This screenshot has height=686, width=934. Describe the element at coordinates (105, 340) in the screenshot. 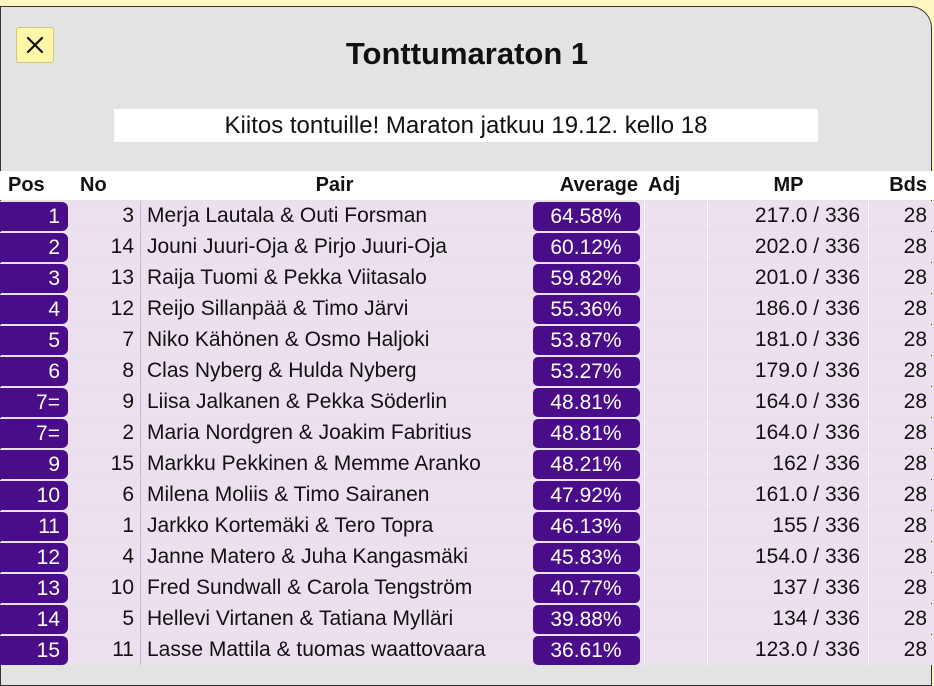

I see `pair-number: 7` at that location.